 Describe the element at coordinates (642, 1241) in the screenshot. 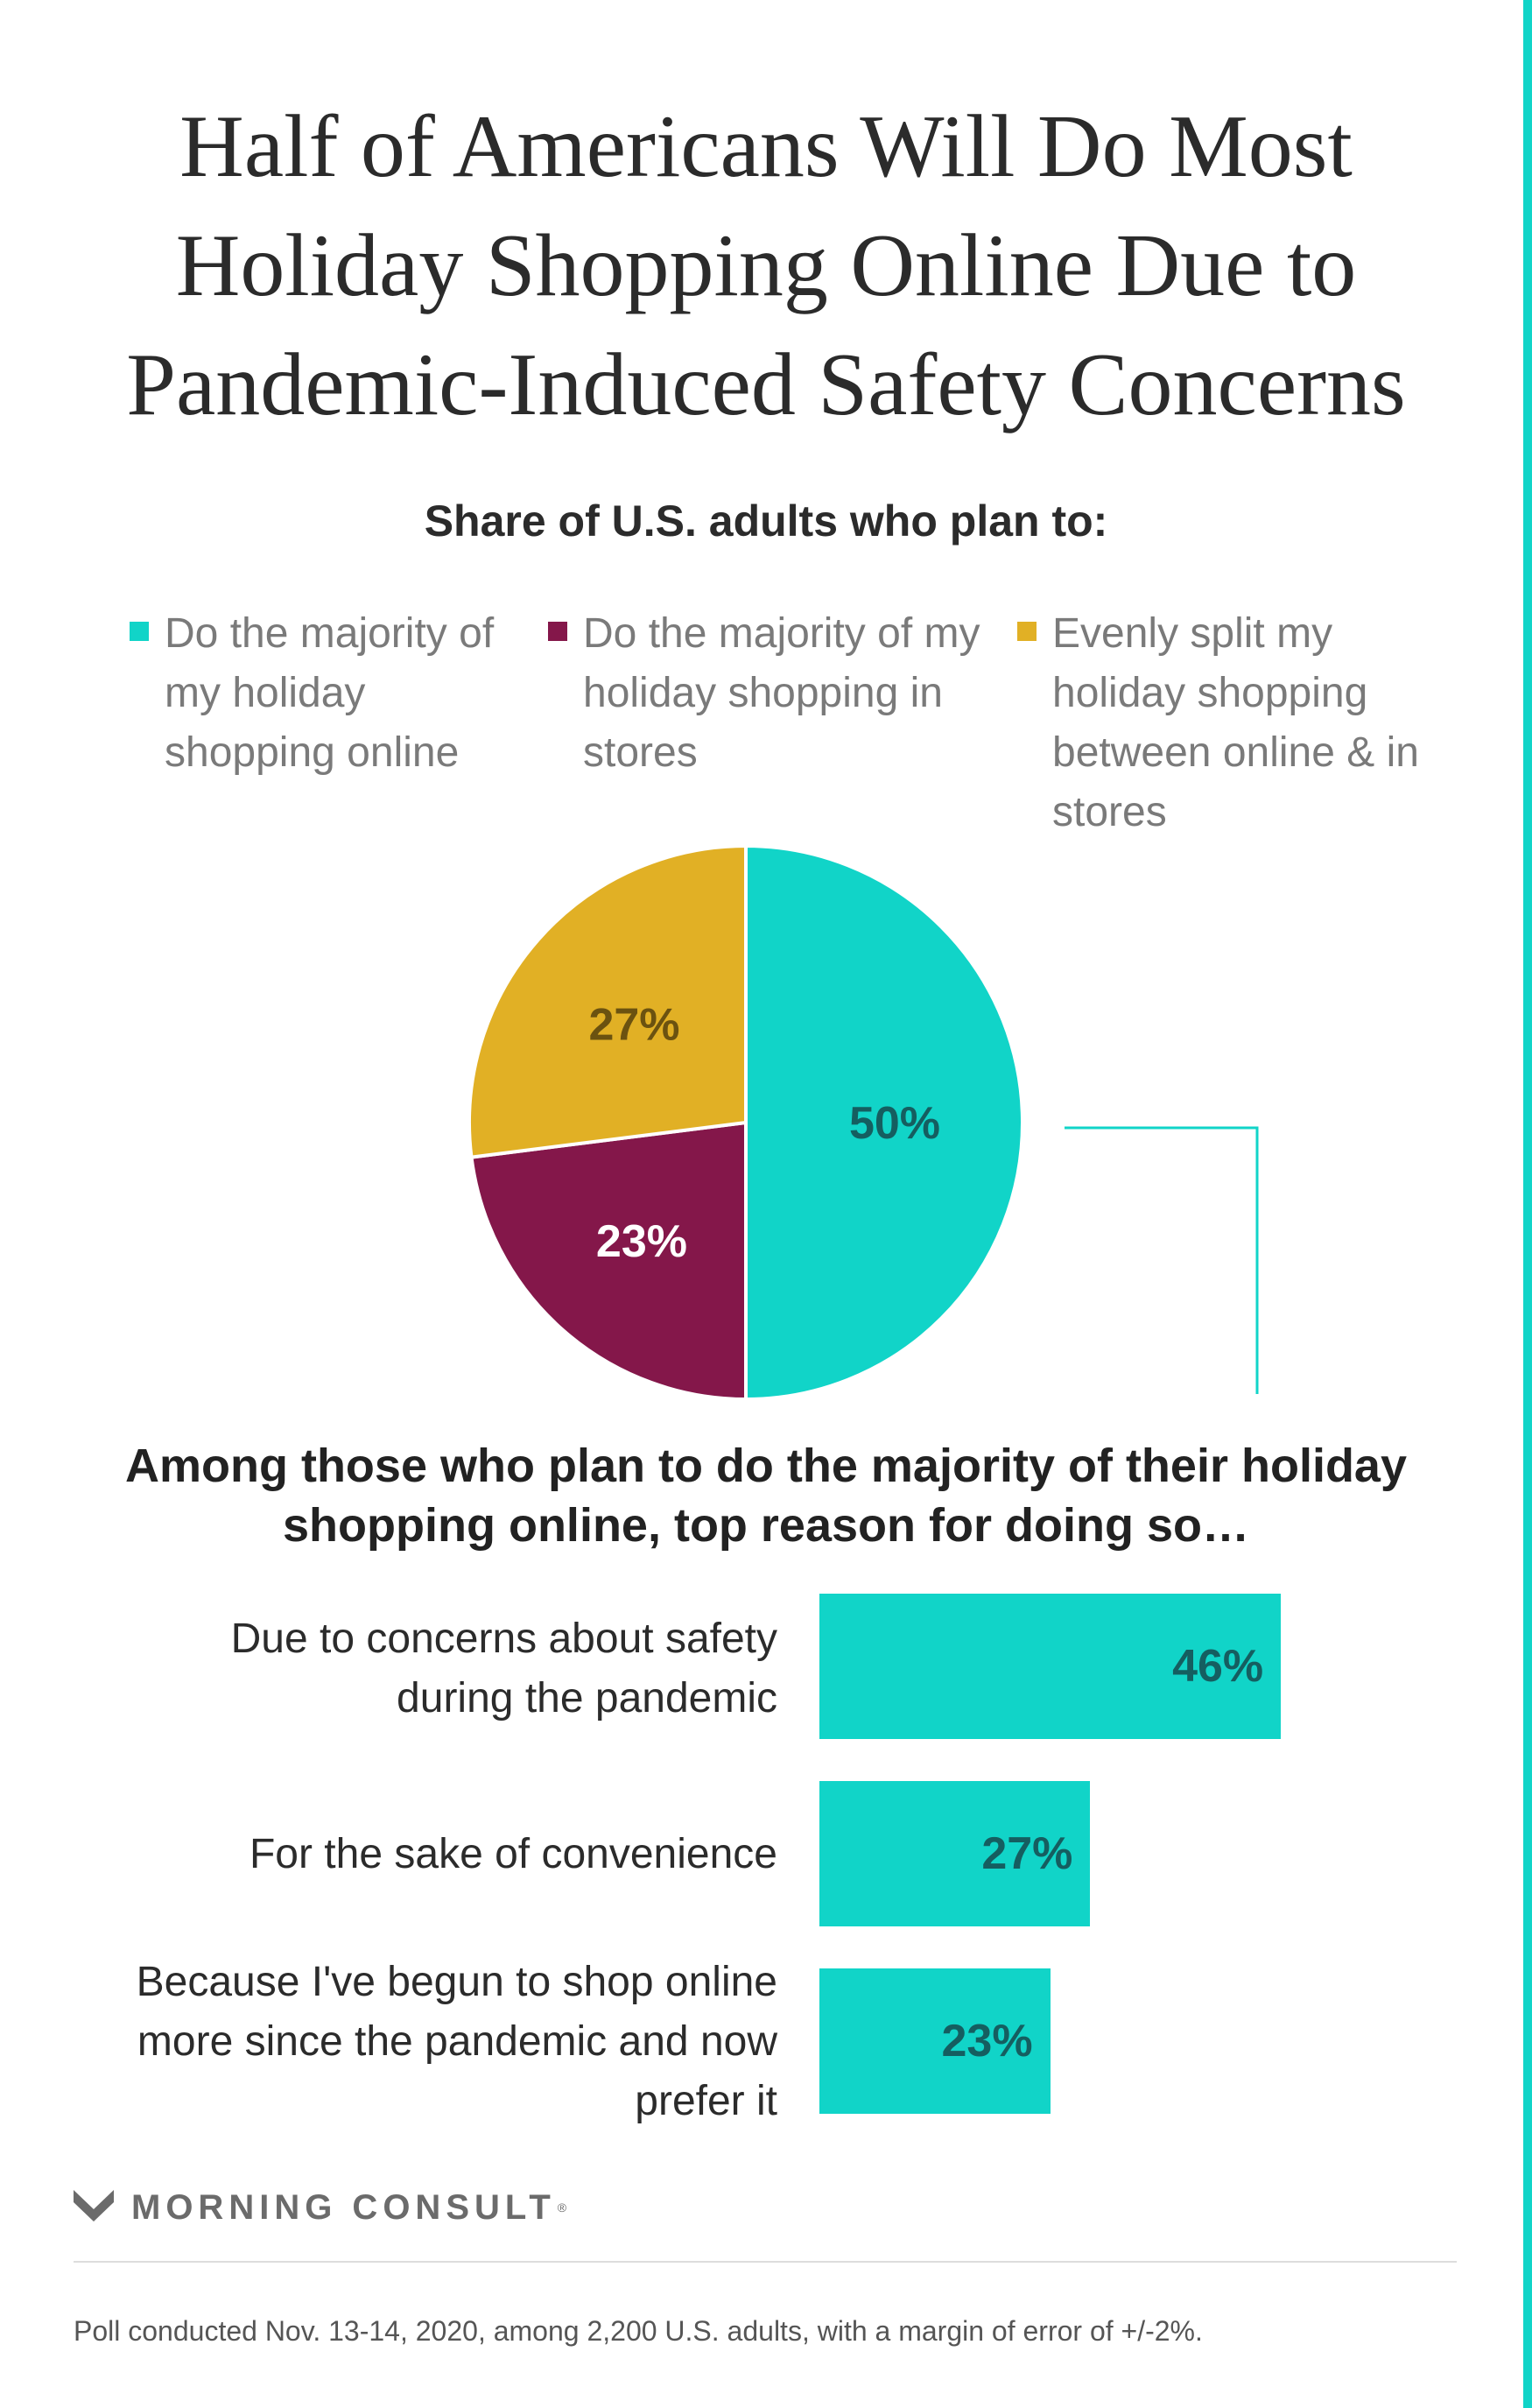

I see `pie-label-stores: 23%` at that location.